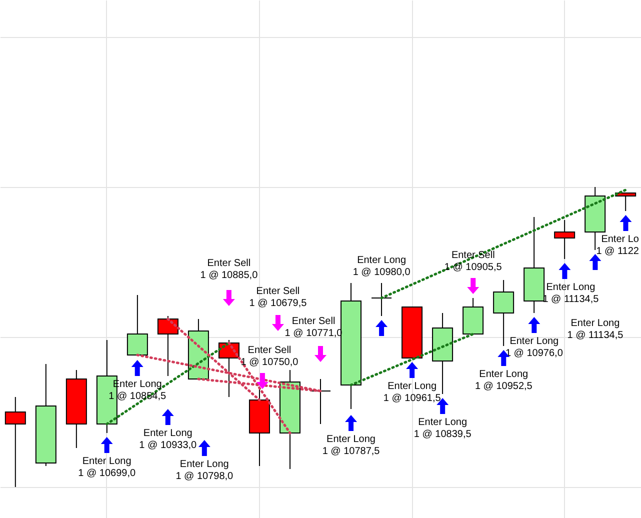  What do you see at coordinates (503, 380) in the screenshot?
I see `annotation: Enter Long 1 @ 10952,5` at bounding box center [503, 380].